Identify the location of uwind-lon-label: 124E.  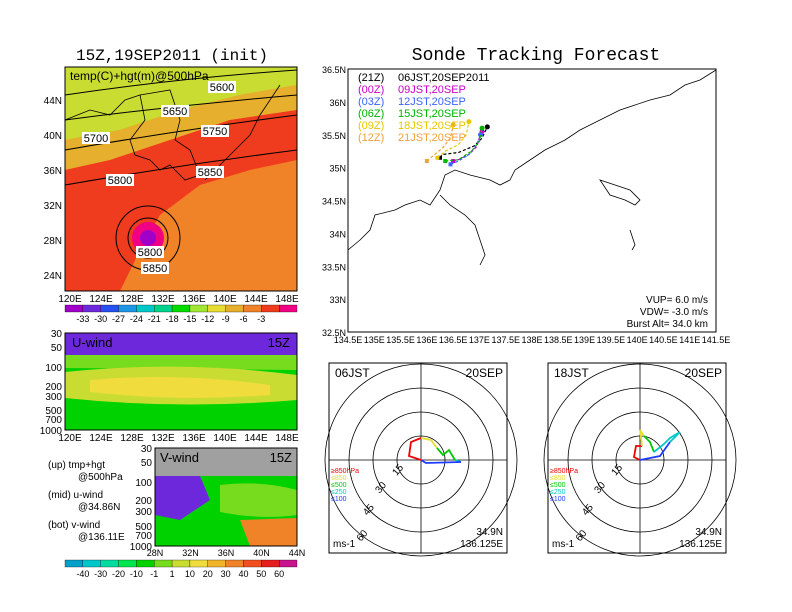
(101, 438).